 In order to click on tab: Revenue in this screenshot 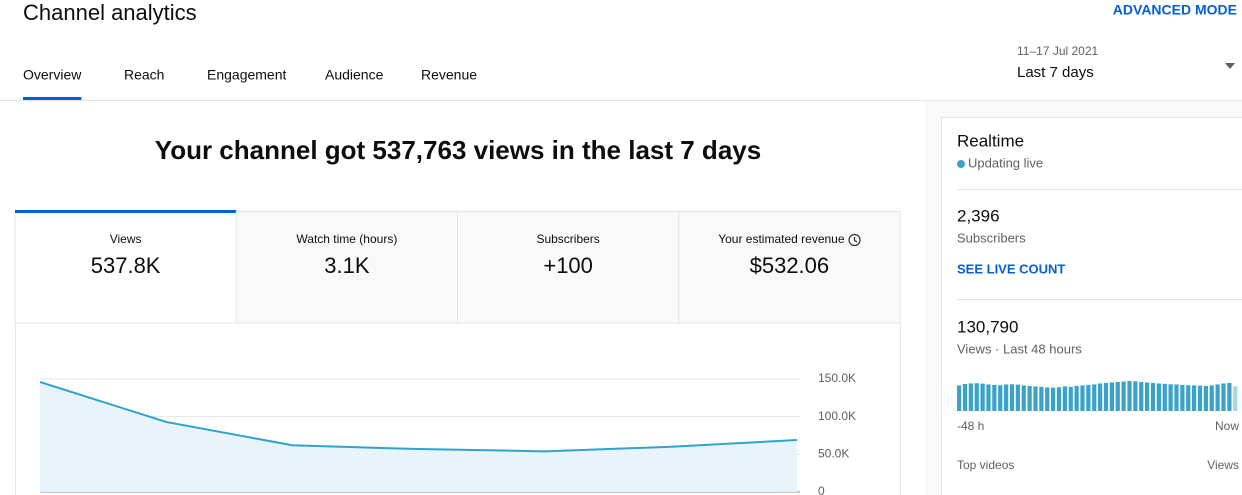, I will do `click(449, 75)`.